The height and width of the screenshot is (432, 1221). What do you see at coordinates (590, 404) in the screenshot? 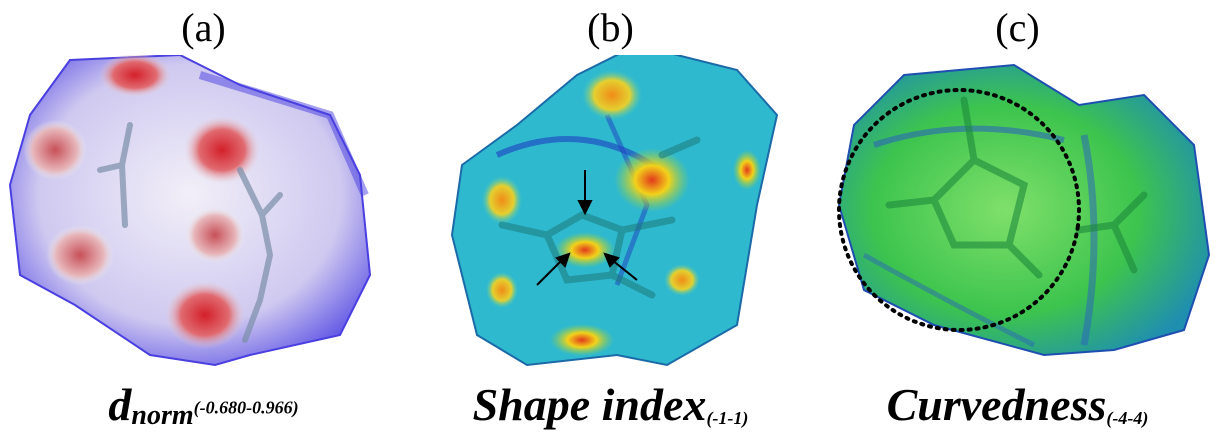
I see `caption-shape-index-base: Shape index` at bounding box center [590, 404].